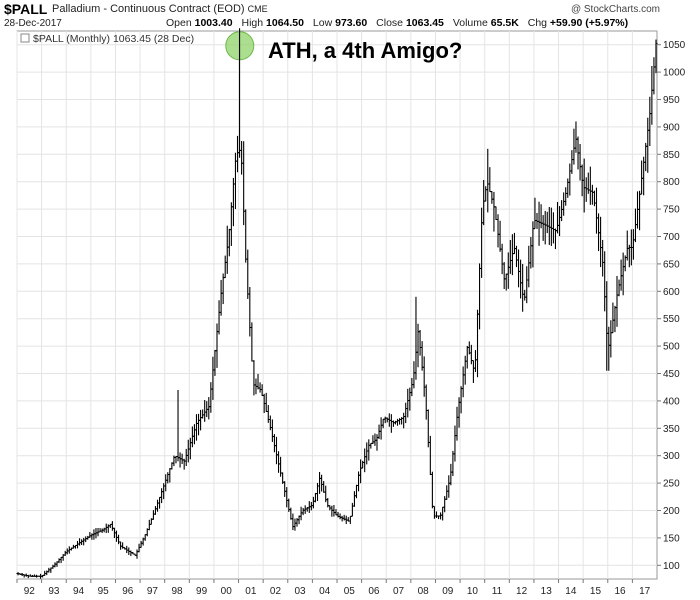 This screenshot has width=700, height=600. I want to click on y-tick-label: 400, so click(671, 401).